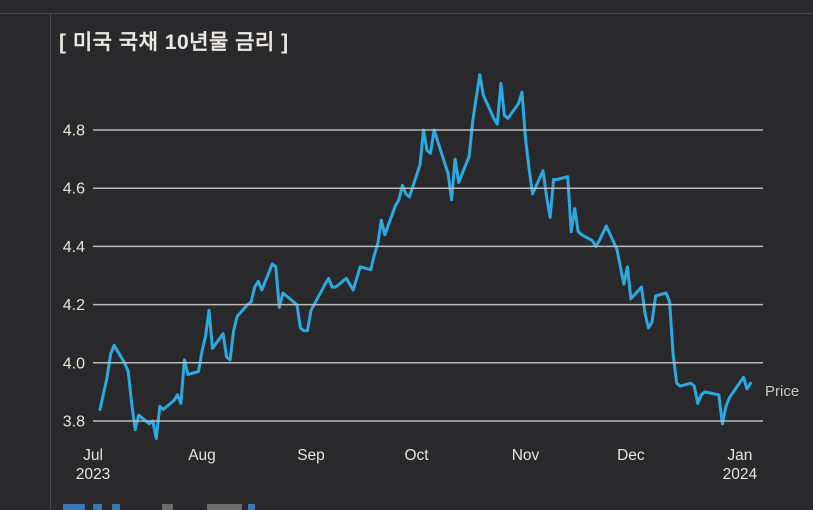  What do you see at coordinates (416, 455) in the screenshot?
I see `svg-text: Oct` at bounding box center [416, 455].